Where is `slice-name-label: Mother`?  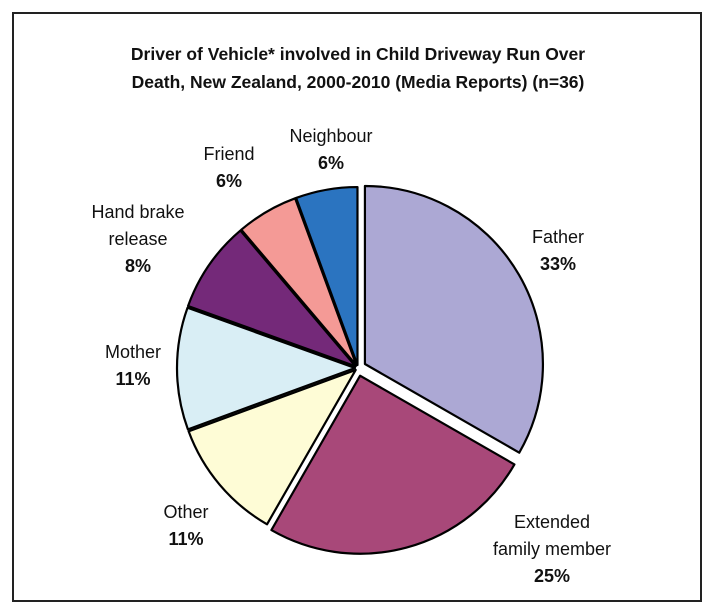
slice-name-label: Mother is located at coordinates (133, 352).